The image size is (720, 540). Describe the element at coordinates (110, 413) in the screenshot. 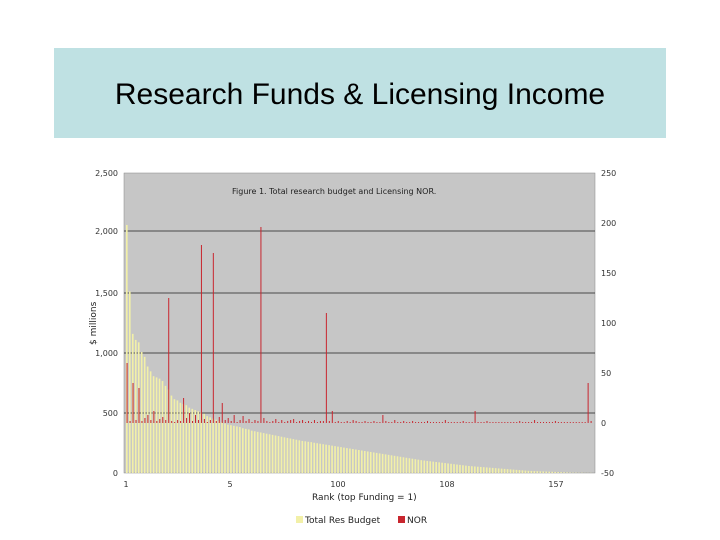

I see `left-tick-500: 500` at that location.